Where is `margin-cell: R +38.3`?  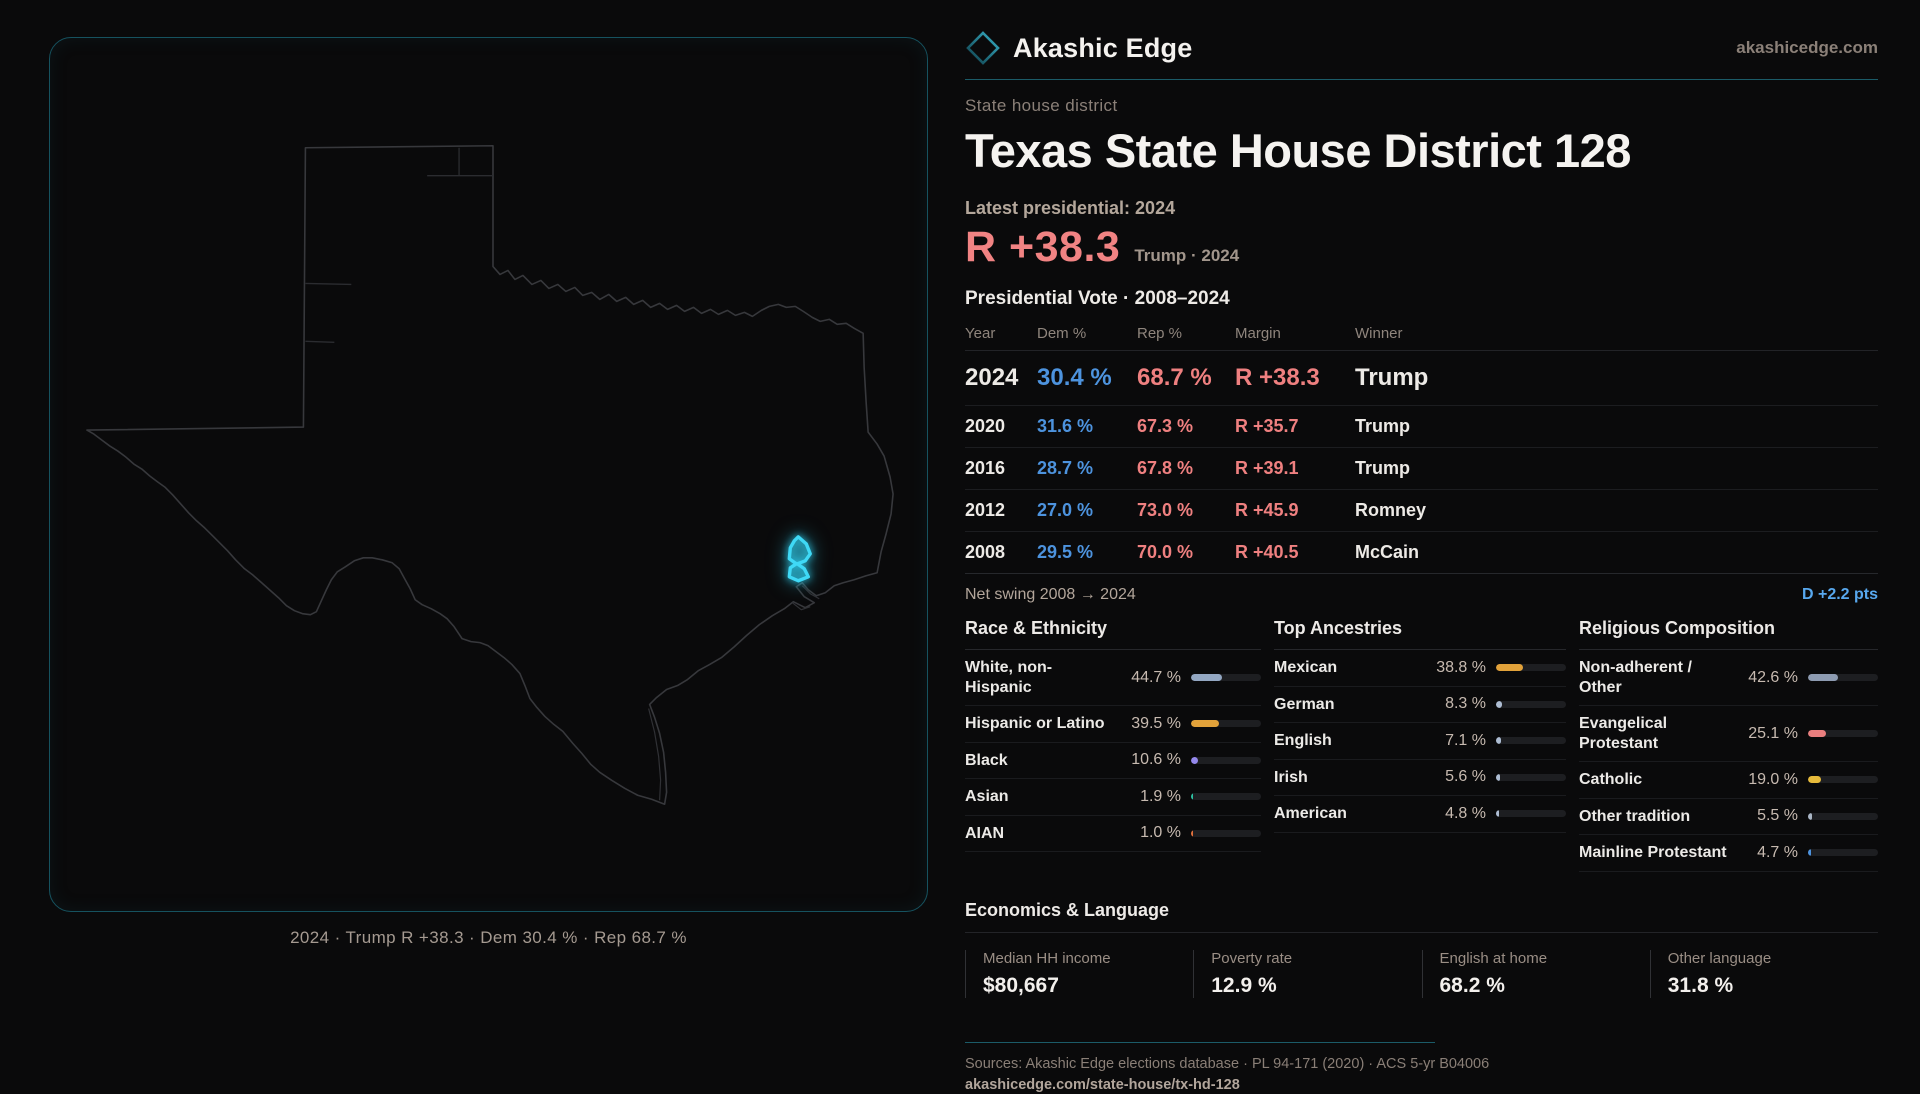 margin-cell: R +38.3 is located at coordinates (1277, 377).